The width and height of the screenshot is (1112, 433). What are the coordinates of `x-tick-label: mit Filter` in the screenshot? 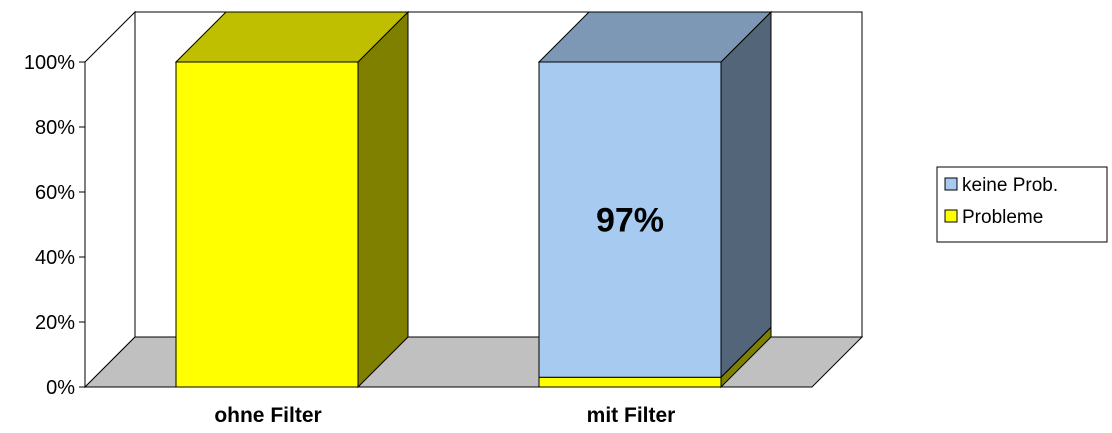 It's located at (631, 415).